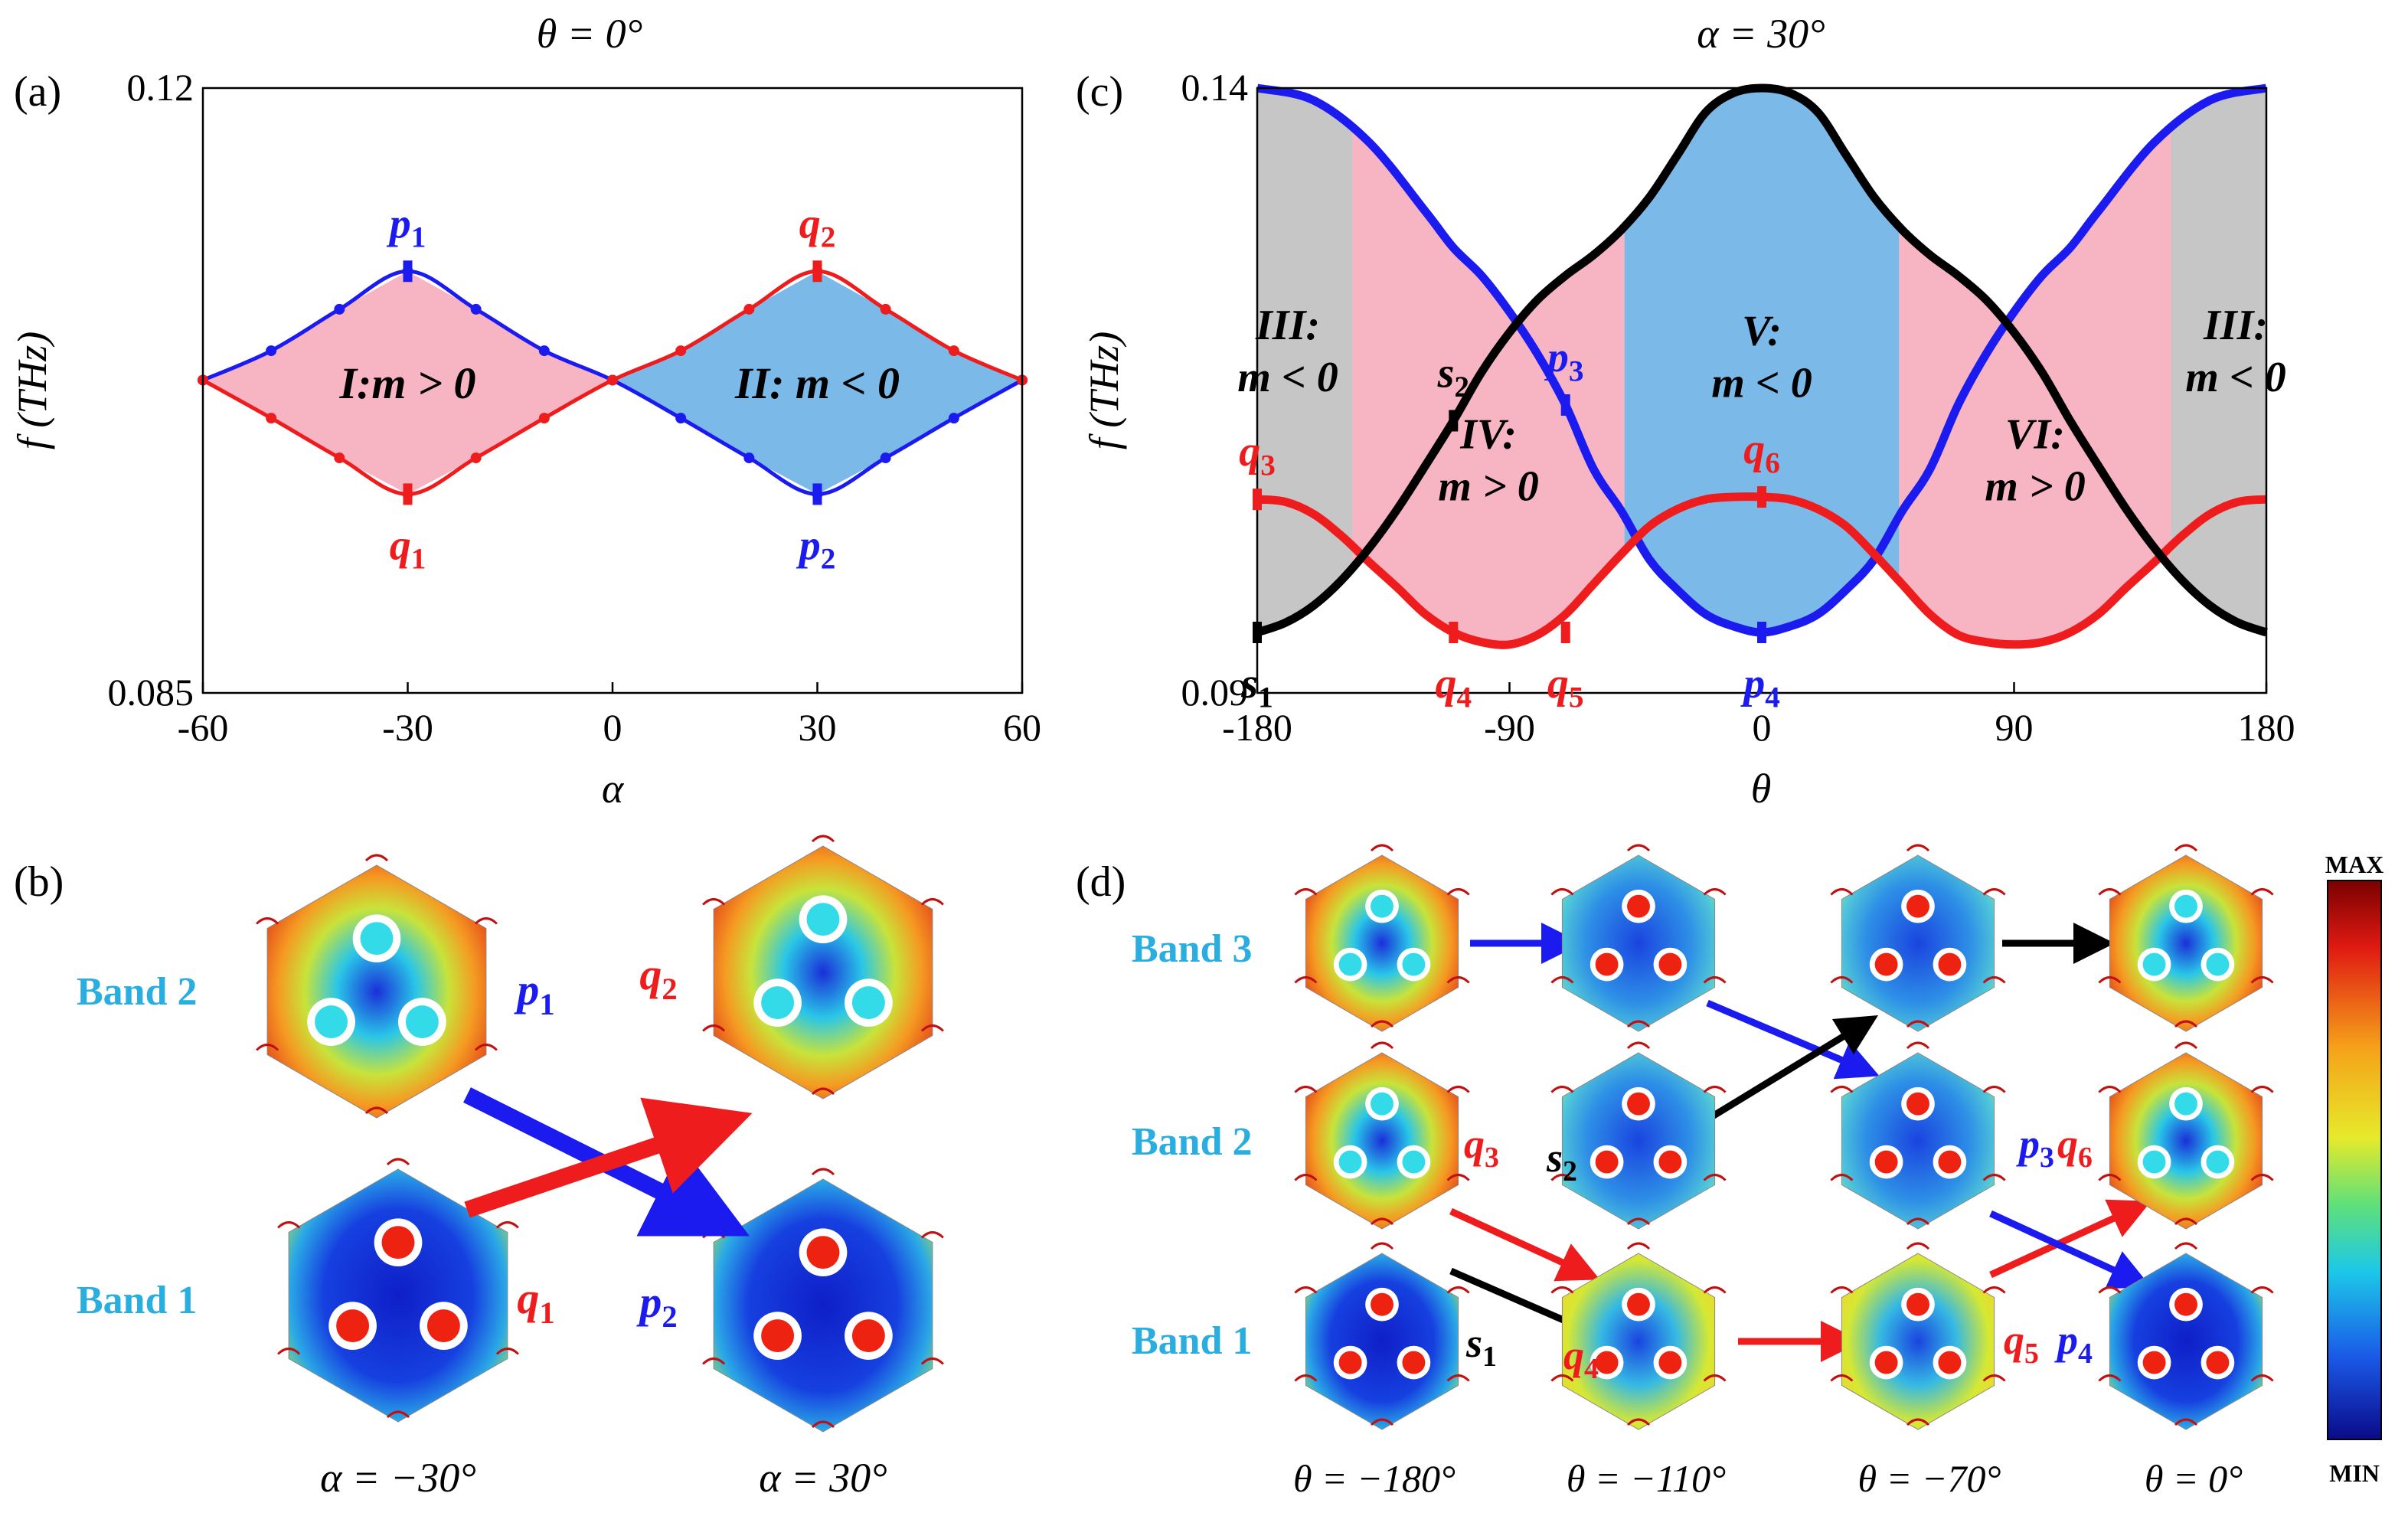  I want to click on point-label-q3: q3, so click(1481, 1148).